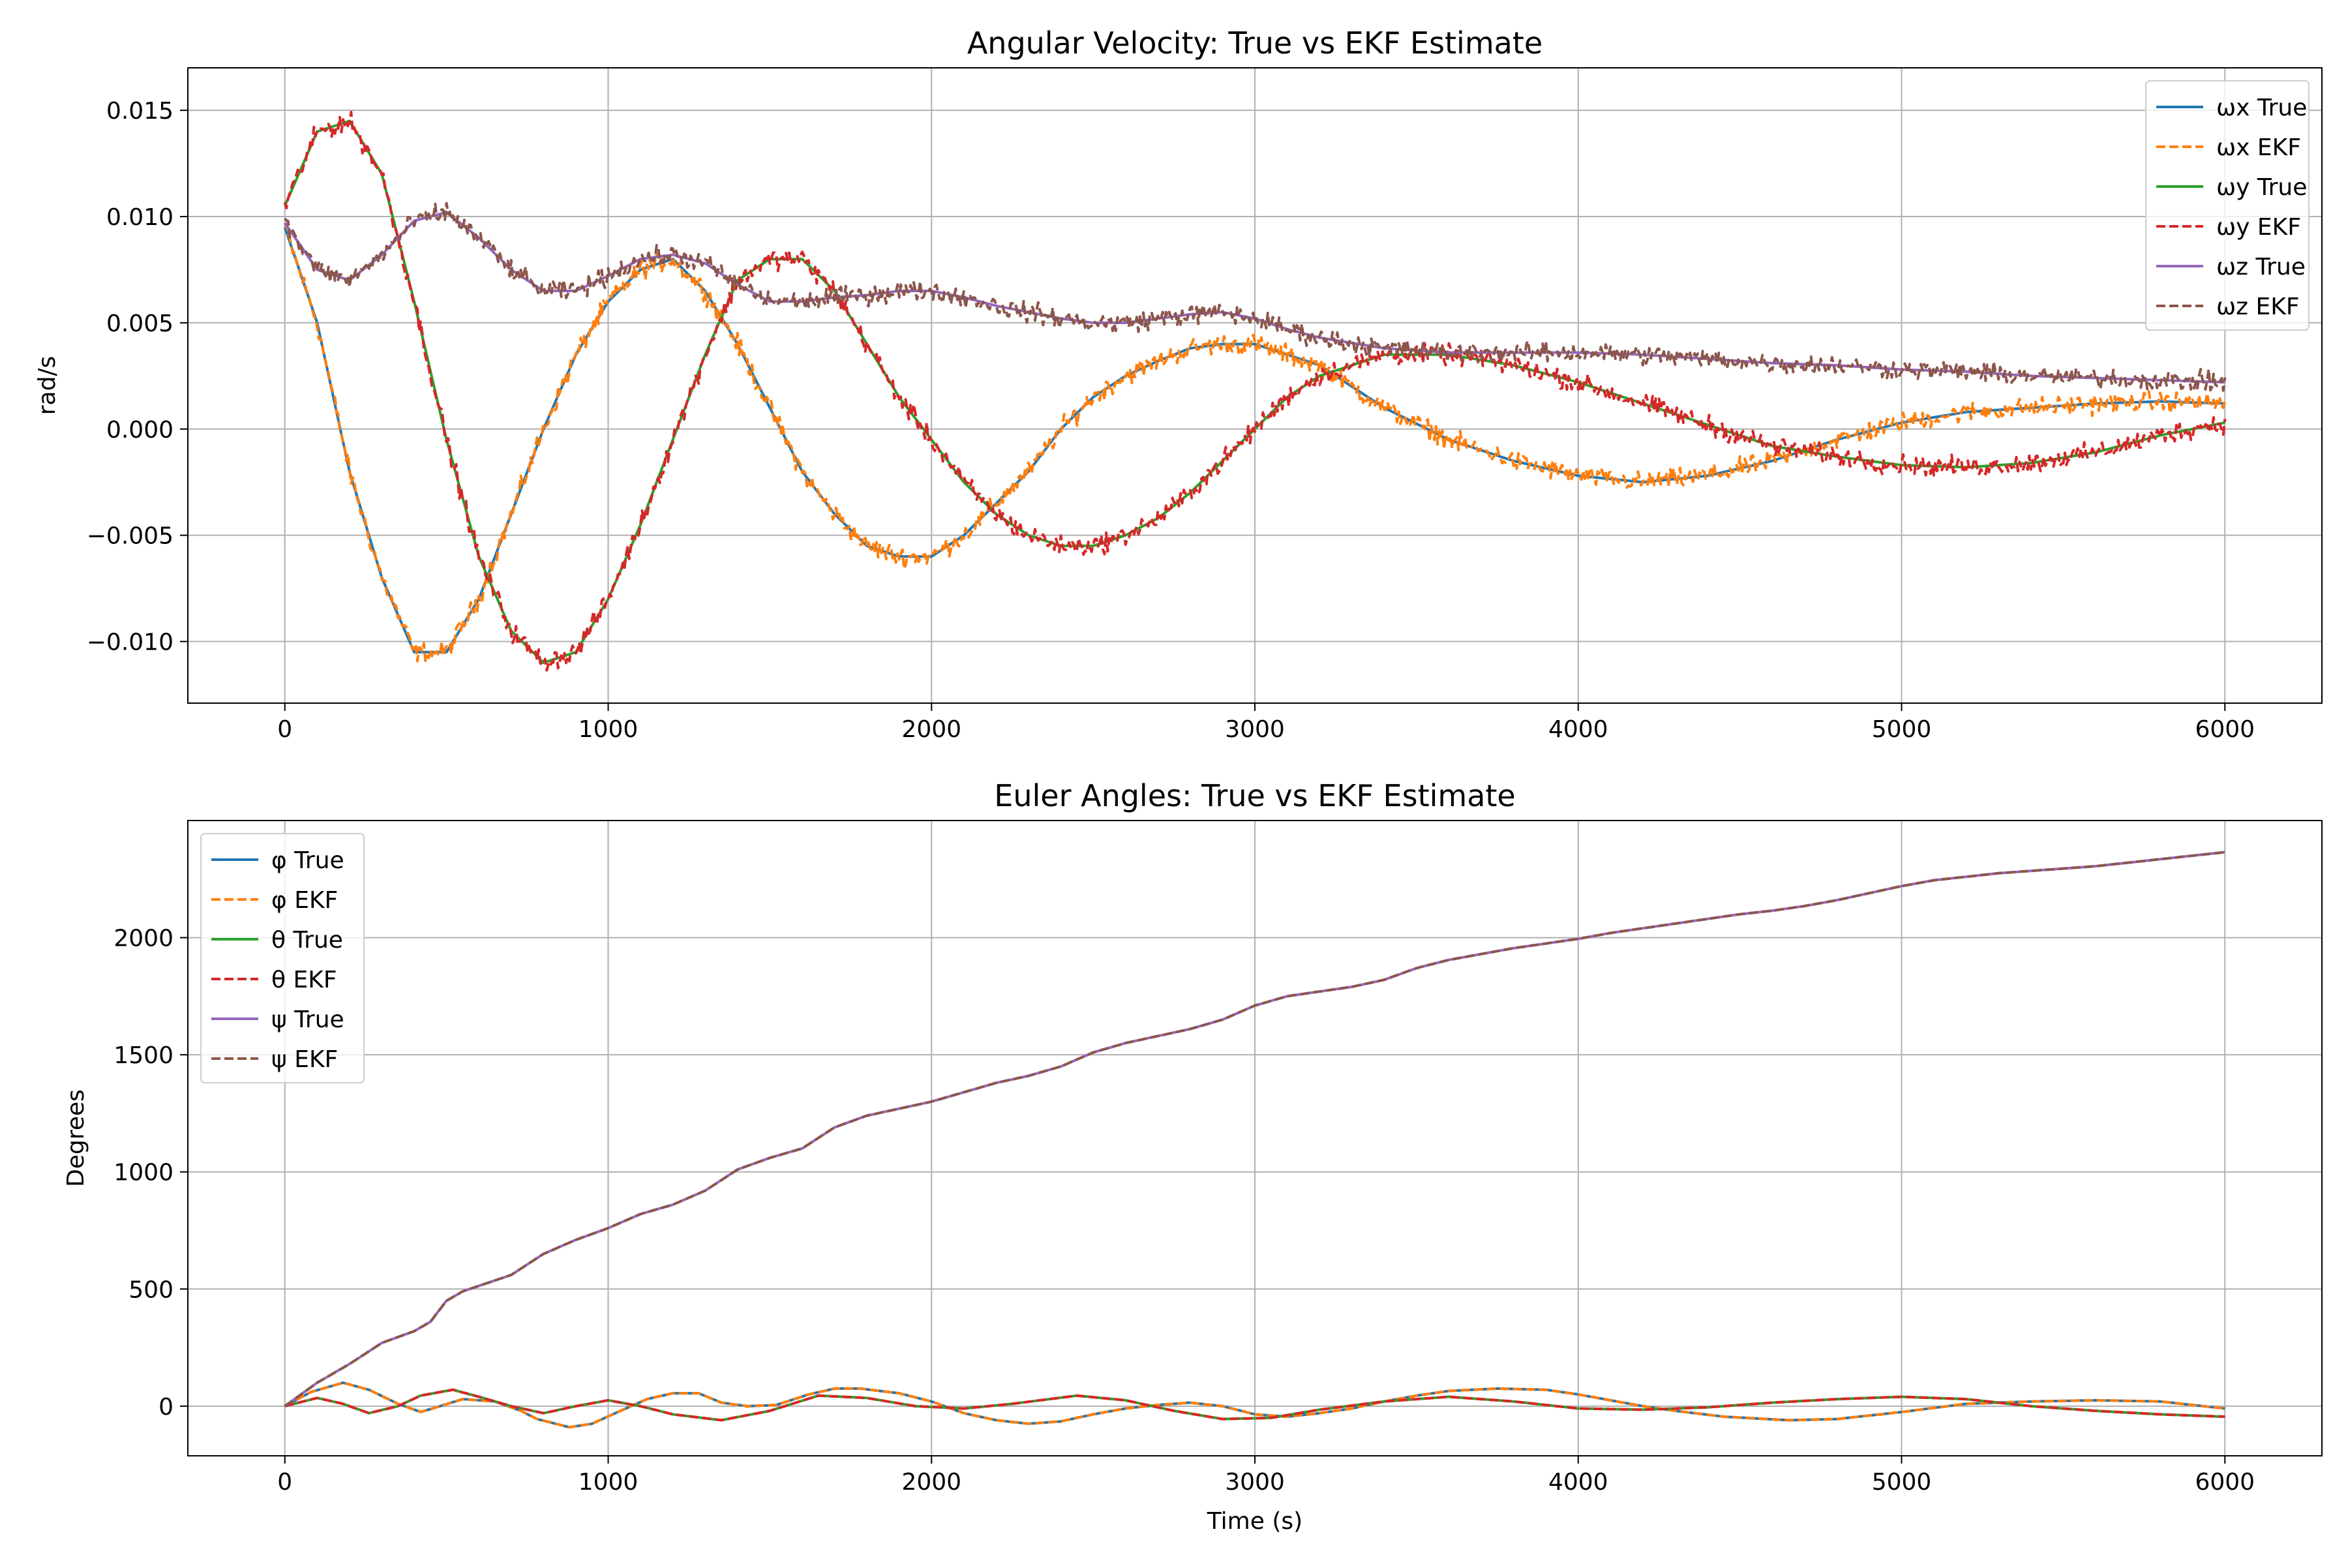 The image size is (2348, 1568). Describe the element at coordinates (931, 1482) in the screenshot. I see `euler-angles-xtick-label: 2000` at that location.